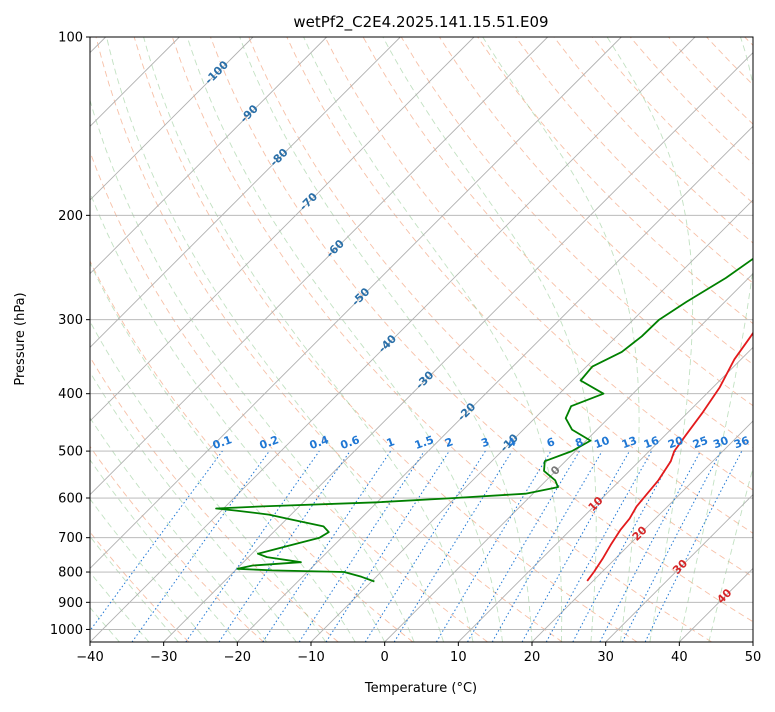  I want to click on x-tick-label: 0, so click(385, 657).